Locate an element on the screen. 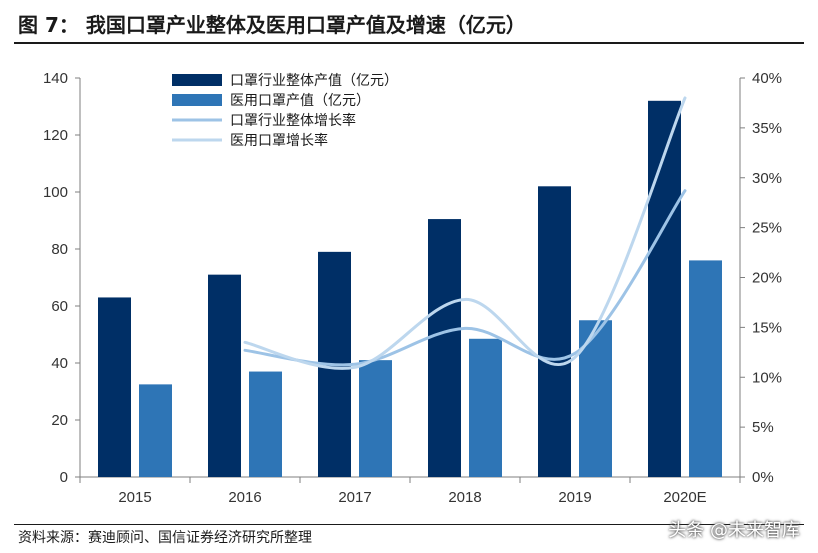 The width and height of the screenshot is (818, 553). legend-label: 医用口罩产值（亿元） is located at coordinates (300, 101).